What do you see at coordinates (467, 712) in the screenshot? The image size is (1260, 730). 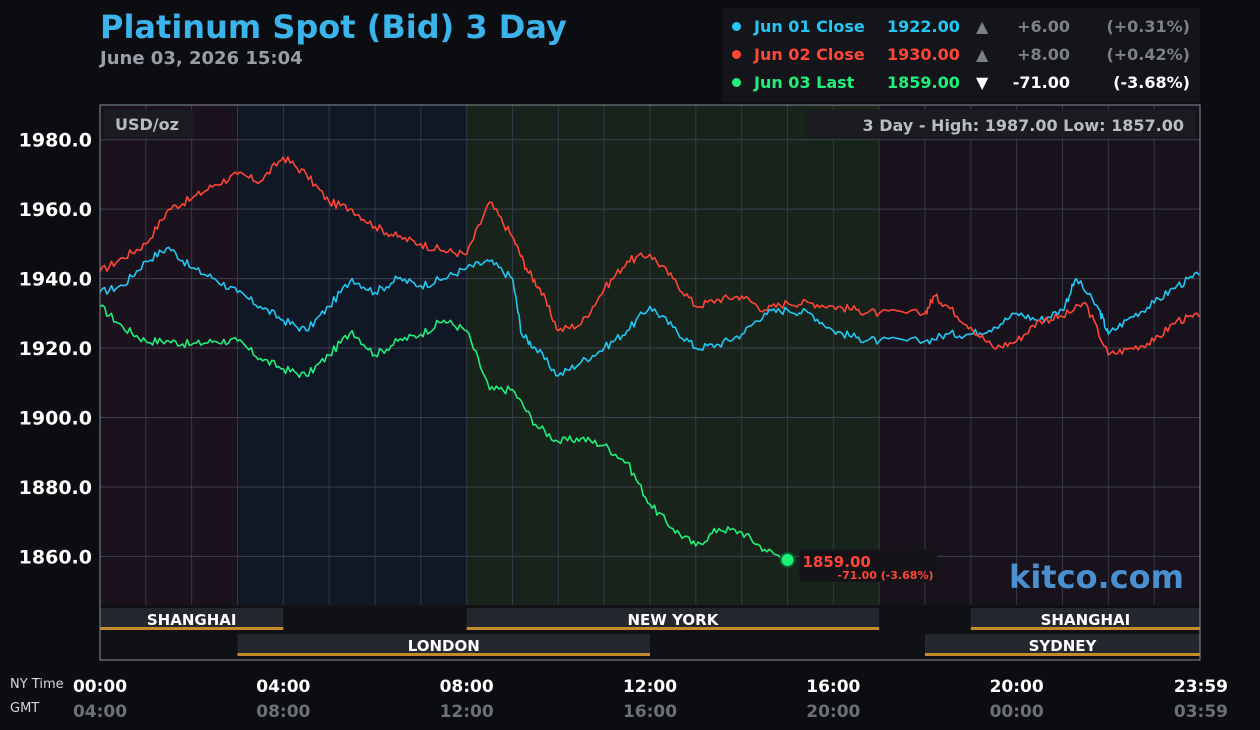 I see `x-tick-label-gmt: 12:00` at bounding box center [467, 712].